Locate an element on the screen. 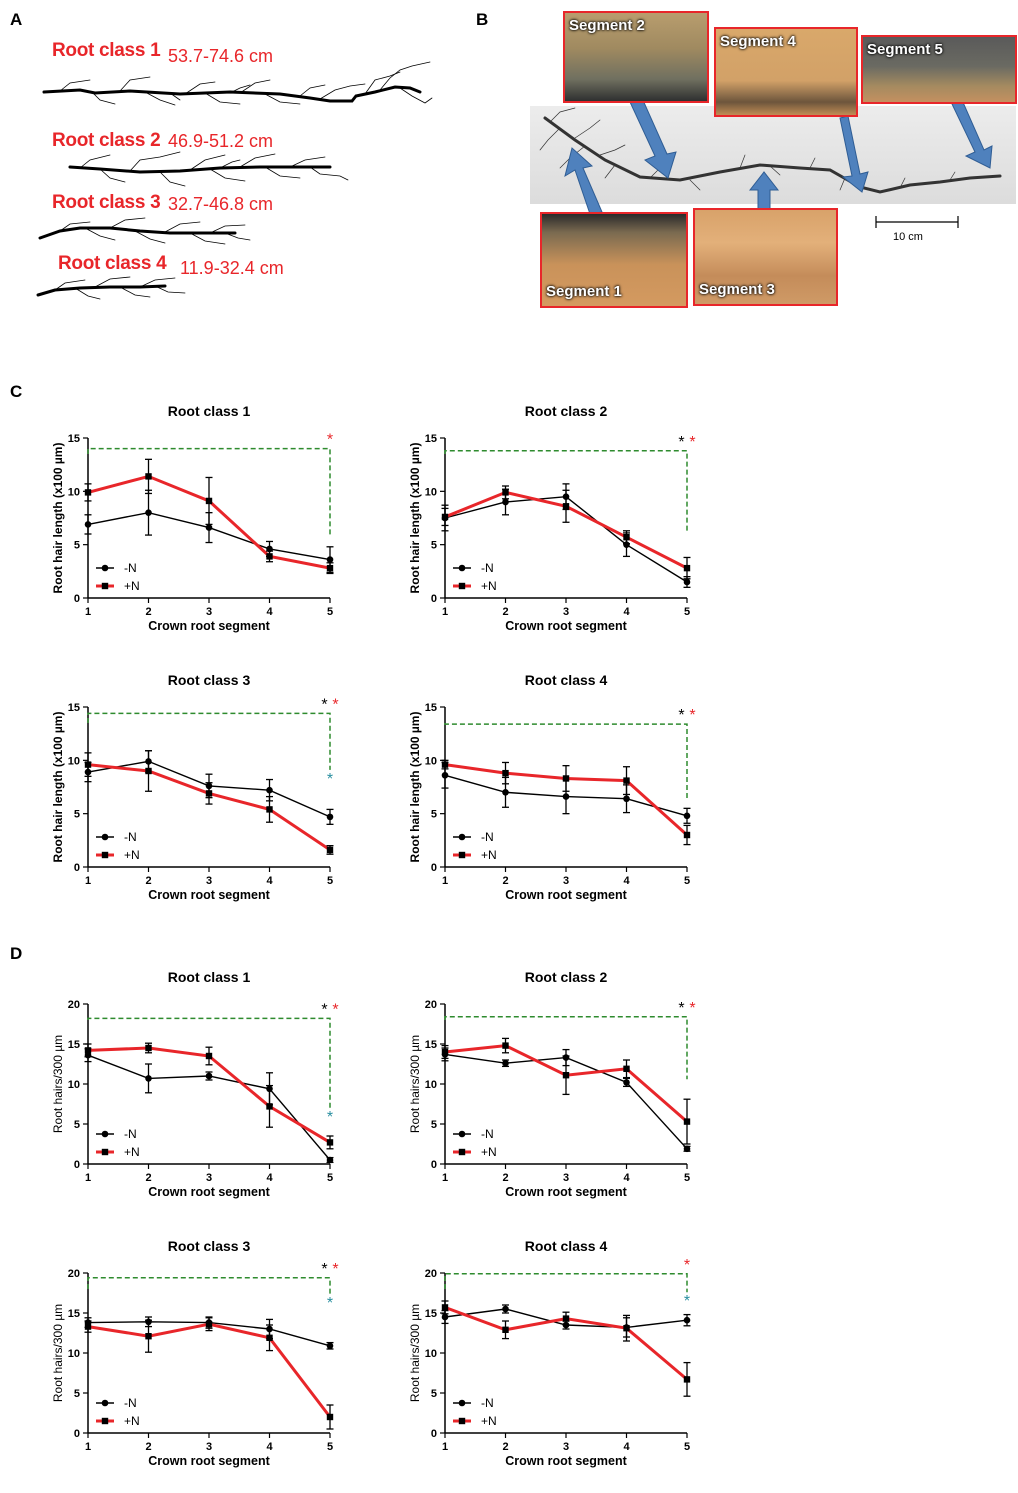 Image resolution: width=1018 pixels, height=1493 pixels. d2-legend-minus-n-marker is located at coordinates (462, 1134).